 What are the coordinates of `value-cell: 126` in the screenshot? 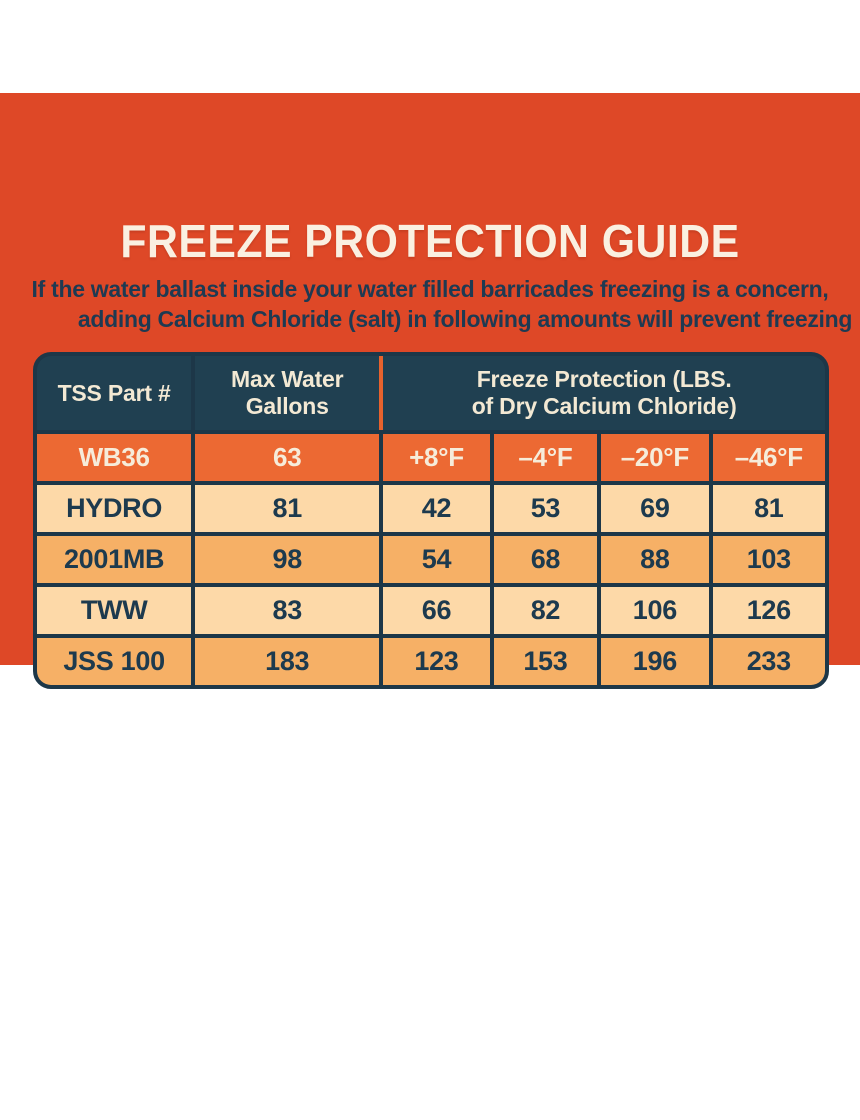 It's located at (768, 610).